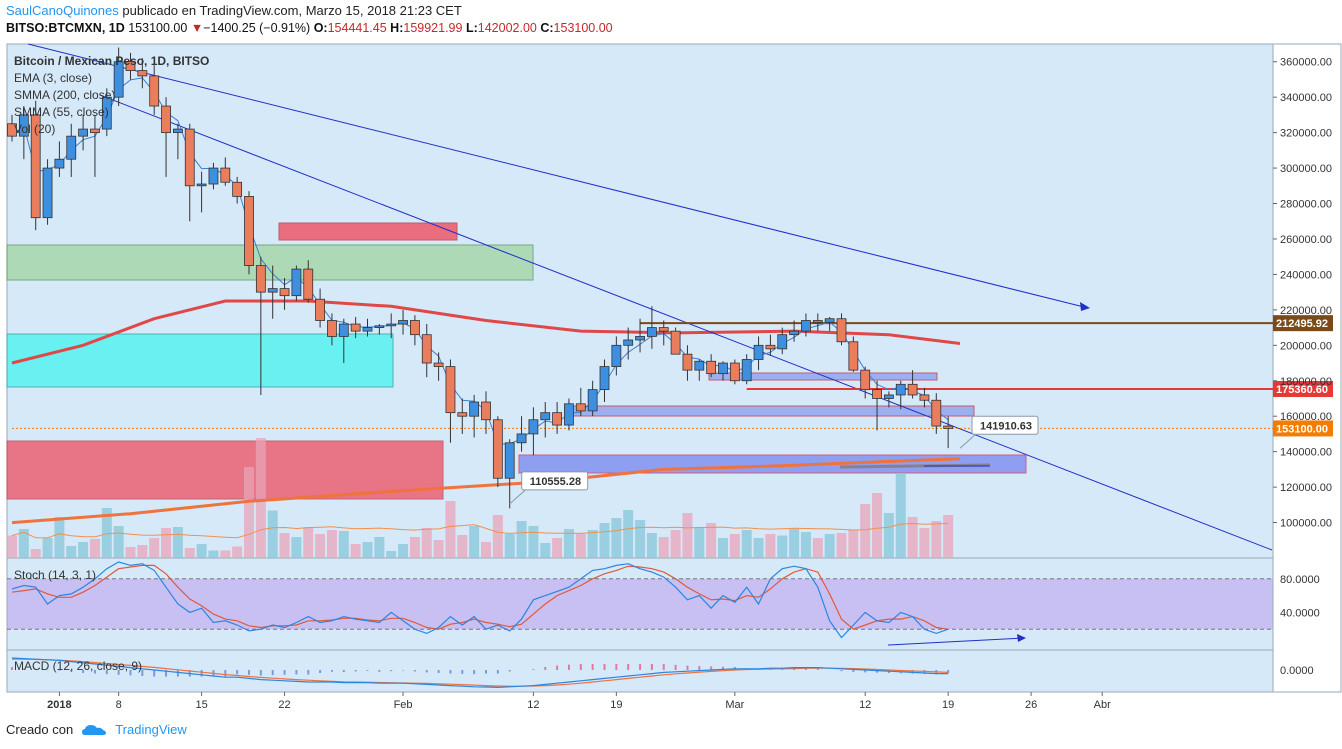 Image resolution: width=1342 pixels, height=749 pixels. I want to click on support-box-blue, so click(772, 464).